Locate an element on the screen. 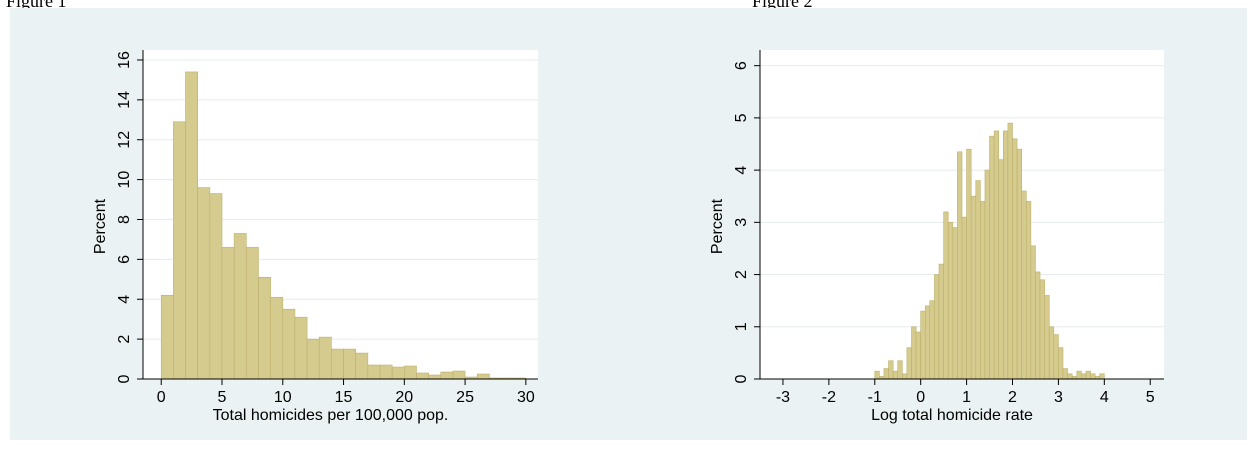 The image size is (1257, 463). y-tick-label: 8 is located at coordinates (124, 219).